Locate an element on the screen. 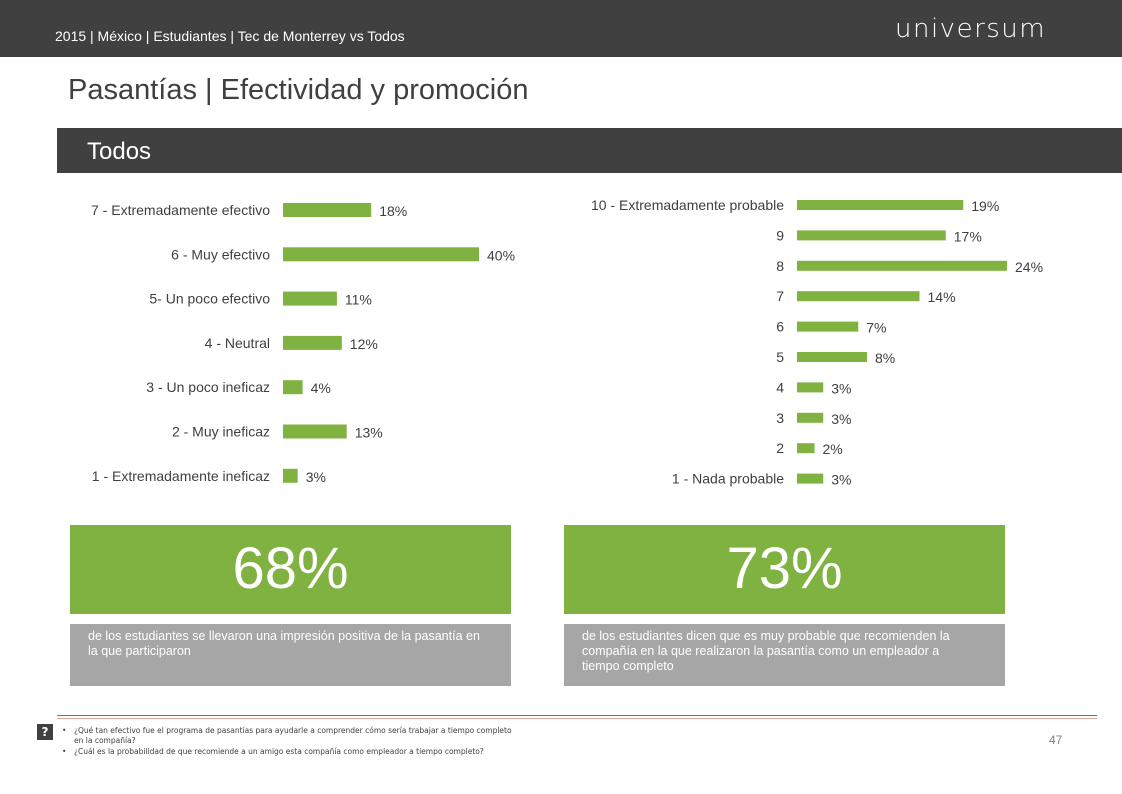 The width and height of the screenshot is (1122, 794). section-label: Todos is located at coordinates (119, 151).